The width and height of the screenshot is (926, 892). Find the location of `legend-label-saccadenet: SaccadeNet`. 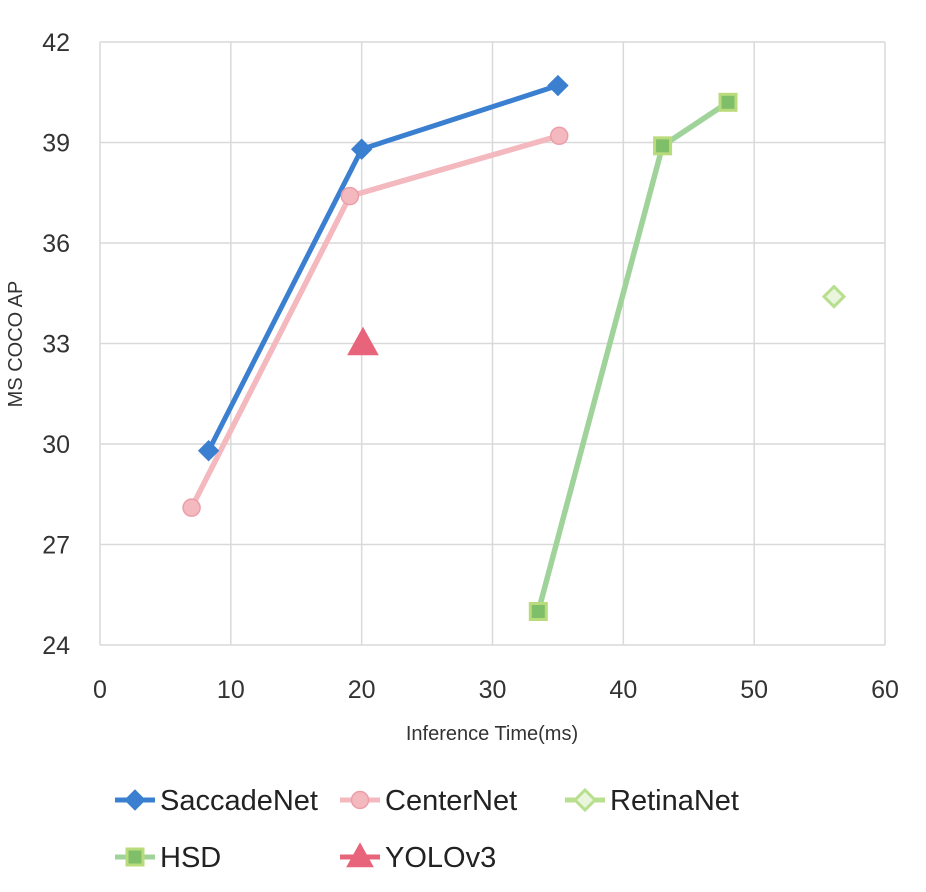

legend-label-saccadenet: SaccadeNet is located at coordinates (239, 801).